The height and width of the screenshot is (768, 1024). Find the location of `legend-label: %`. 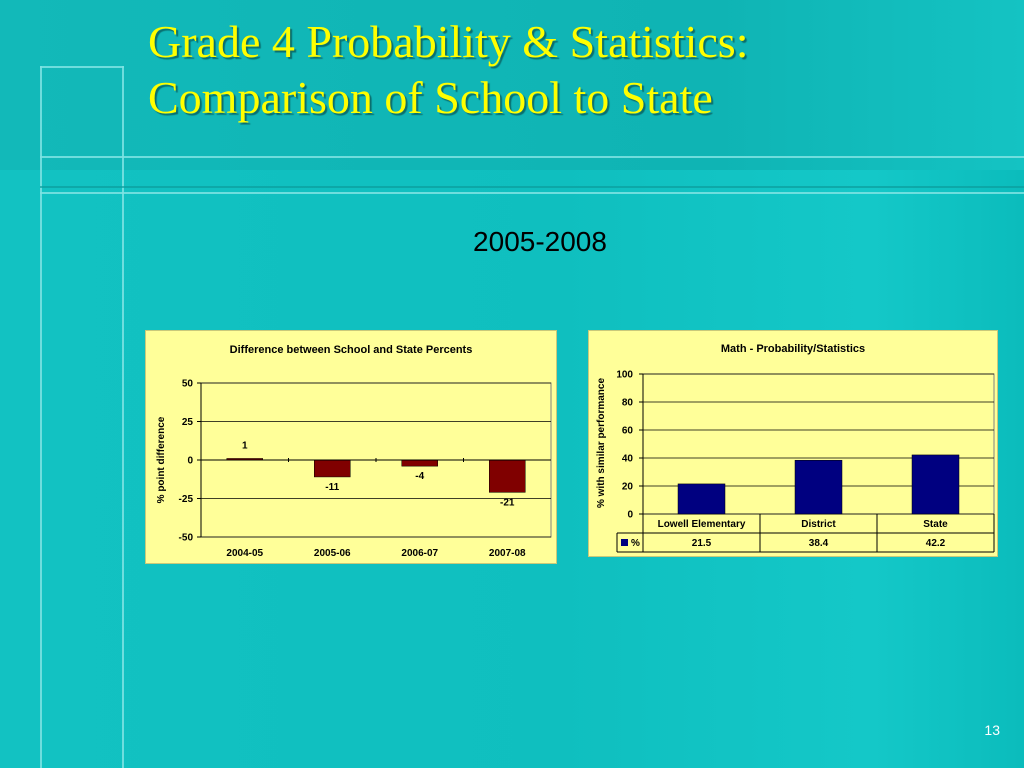

legend-label: % is located at coordinates (635, 543).